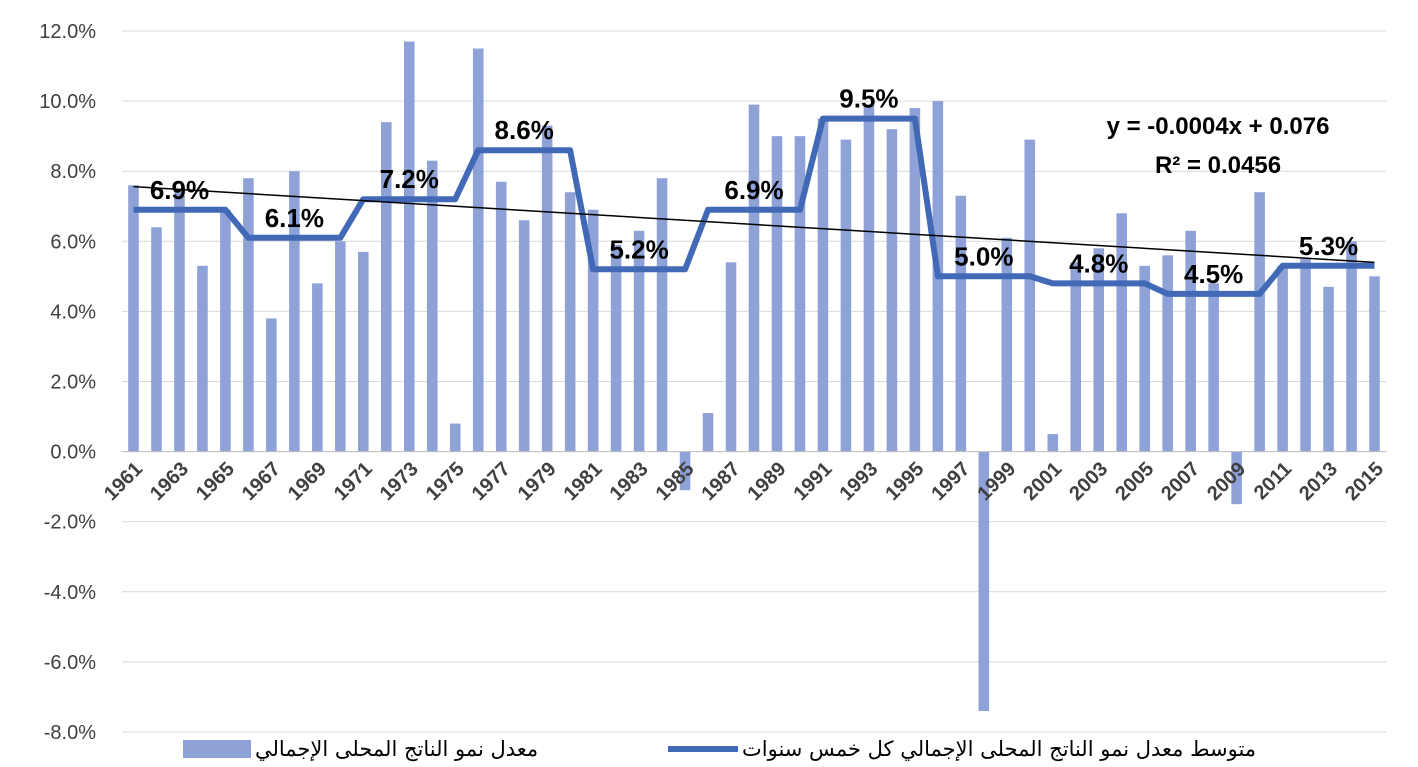 The image size is (1418, 767). What do you see at coordinates (1144, 359) in the screenshot?
I see `bar-2005` at bounding box center [1144, 359].